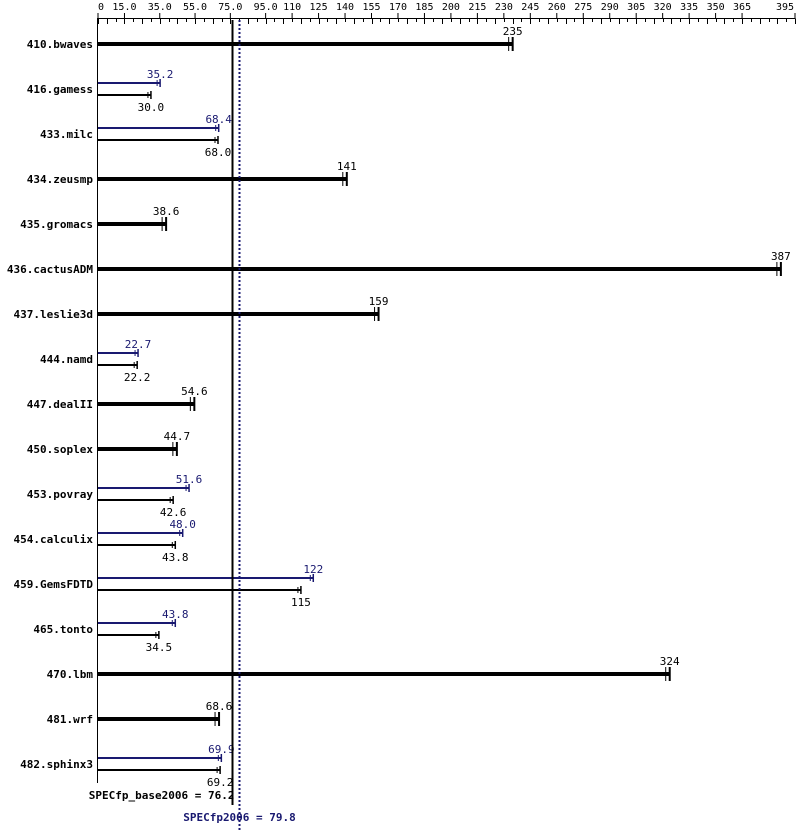 The height and width of the screenshot is (831, 799). I want to click on x-tick-label: 320, so click(663, 7).